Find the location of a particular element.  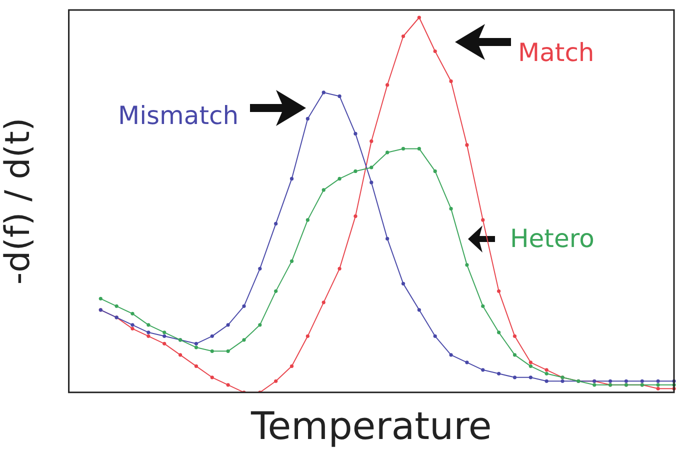

y-axis-title: -d(f) / d(t) is located at coordinates (19, 201).